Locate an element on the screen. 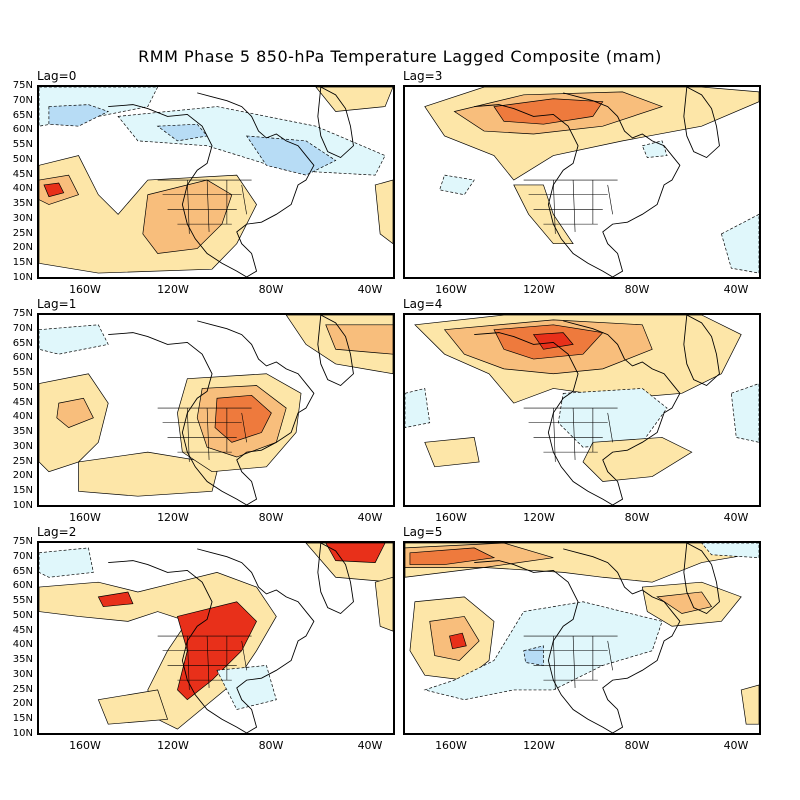 The image size is (800, 800). panel-label: Lag=3 is located at coordinates (423, 76).